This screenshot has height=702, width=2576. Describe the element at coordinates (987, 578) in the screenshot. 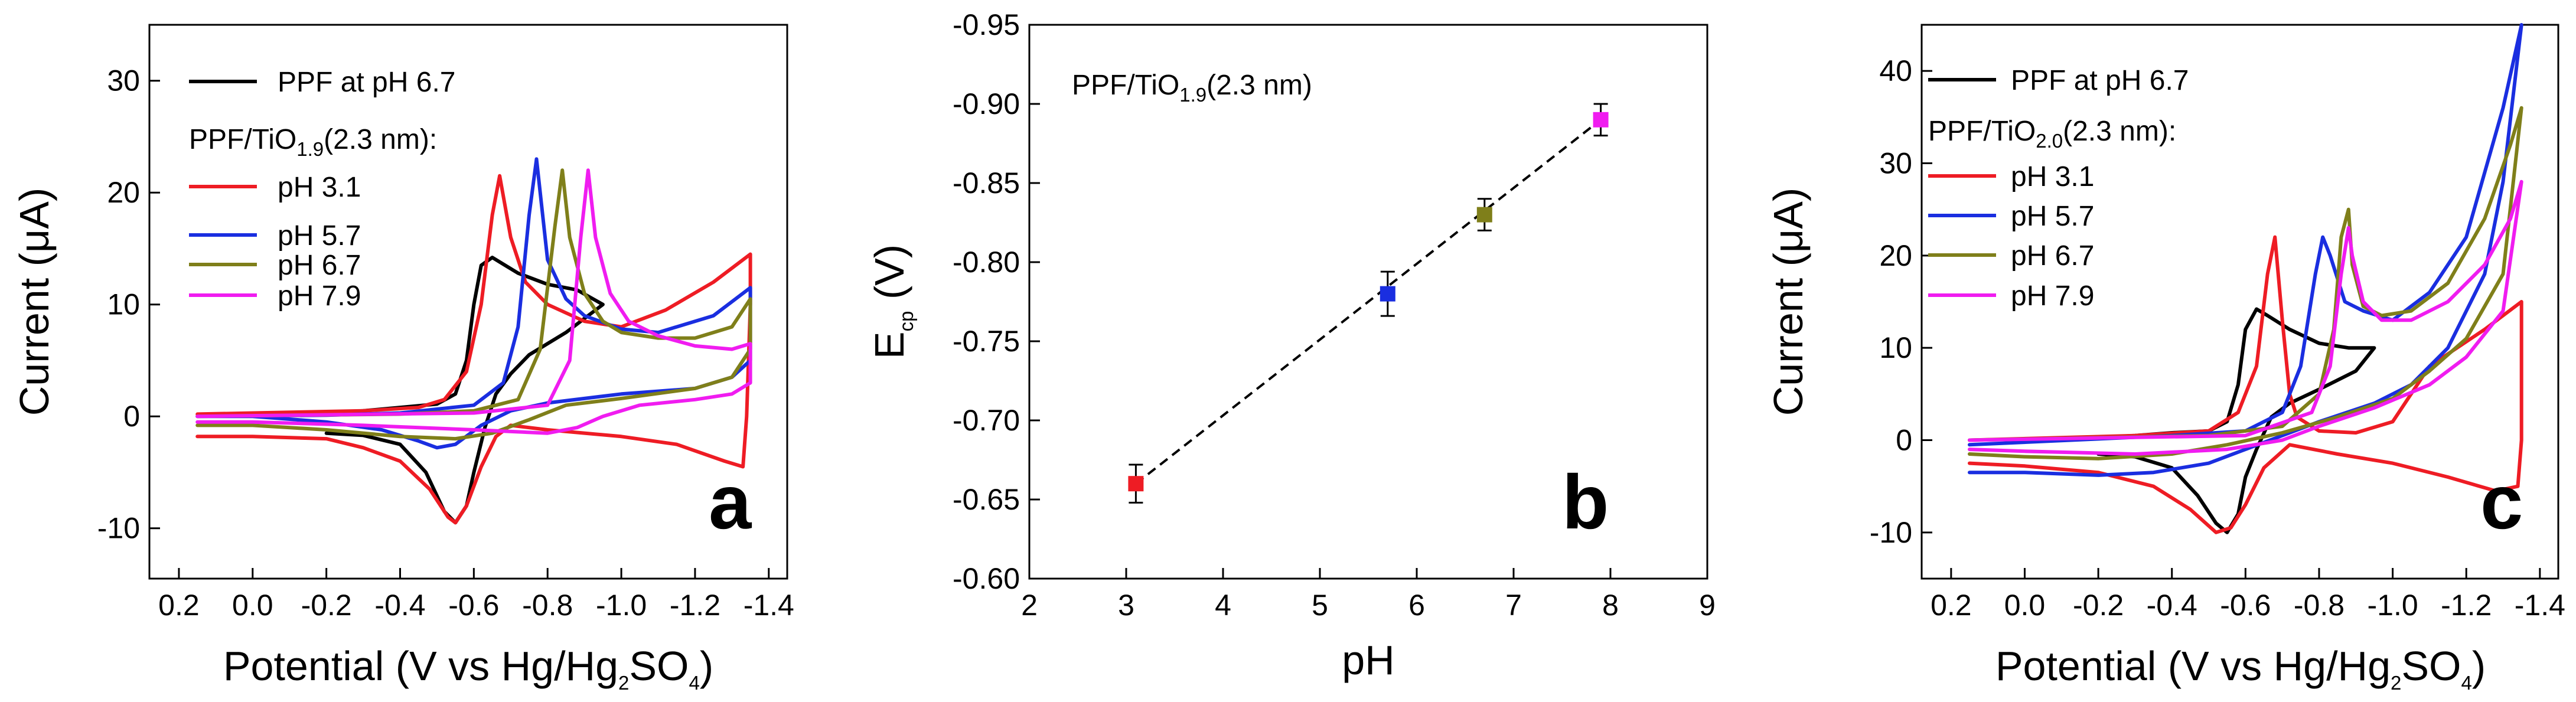

I see `y-tick-label: -0.60` at that location.